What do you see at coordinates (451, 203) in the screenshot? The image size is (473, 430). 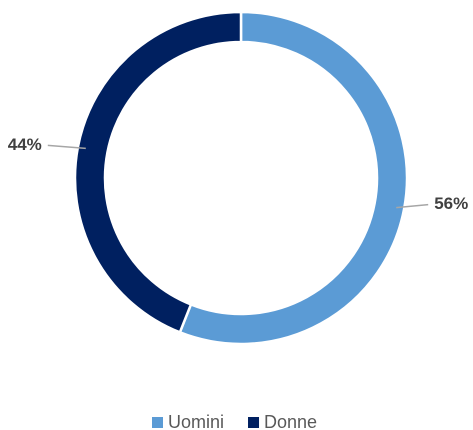 I see `data-label: 56%` at bounding box center [451, 203].